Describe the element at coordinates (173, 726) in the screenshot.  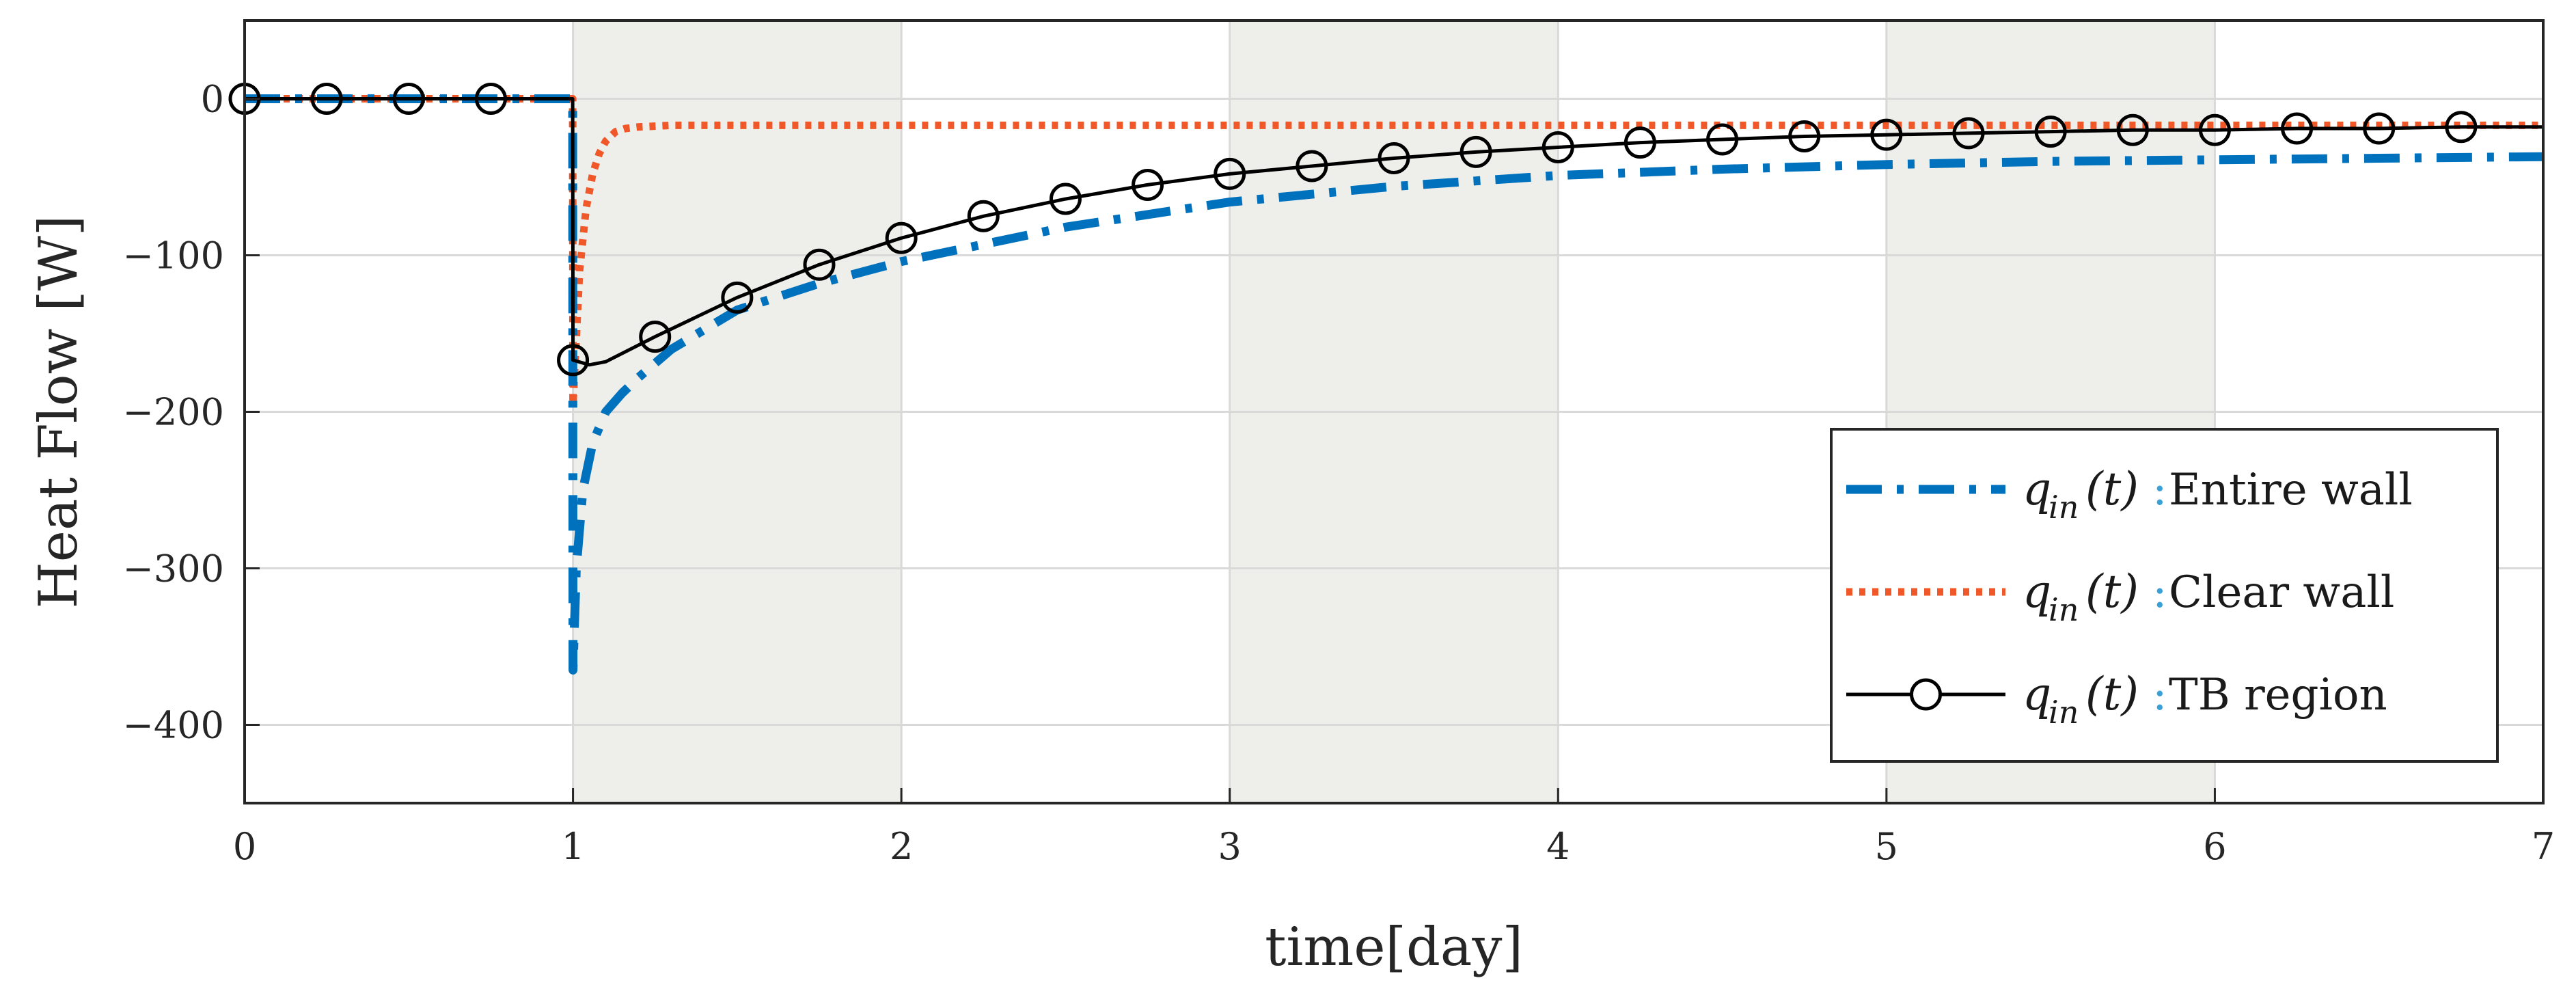
I see `y-tick-label: −400` at that location.